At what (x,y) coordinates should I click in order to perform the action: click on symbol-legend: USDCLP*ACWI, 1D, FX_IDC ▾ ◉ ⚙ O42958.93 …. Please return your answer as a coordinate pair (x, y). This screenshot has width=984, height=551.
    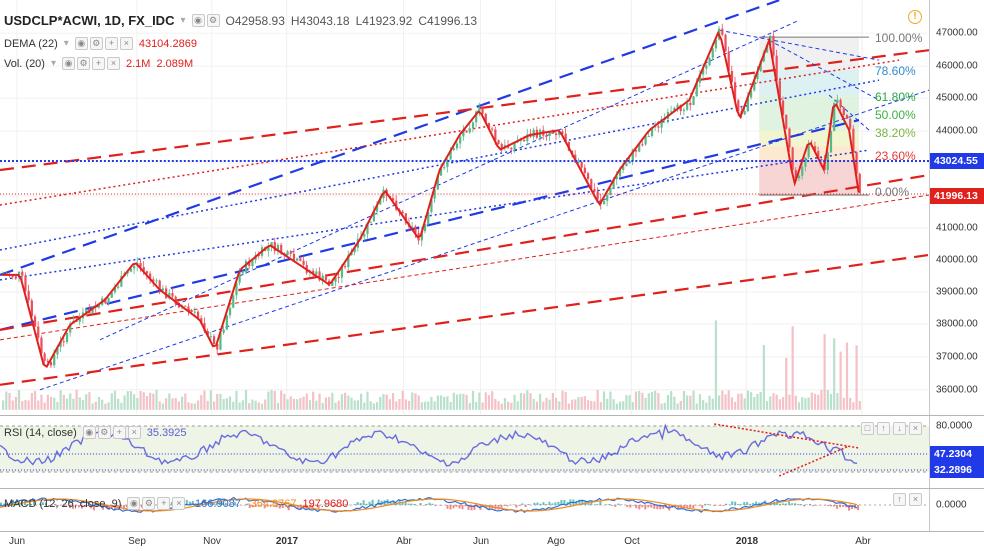
    Looking at the image, I should click on (240, 20).